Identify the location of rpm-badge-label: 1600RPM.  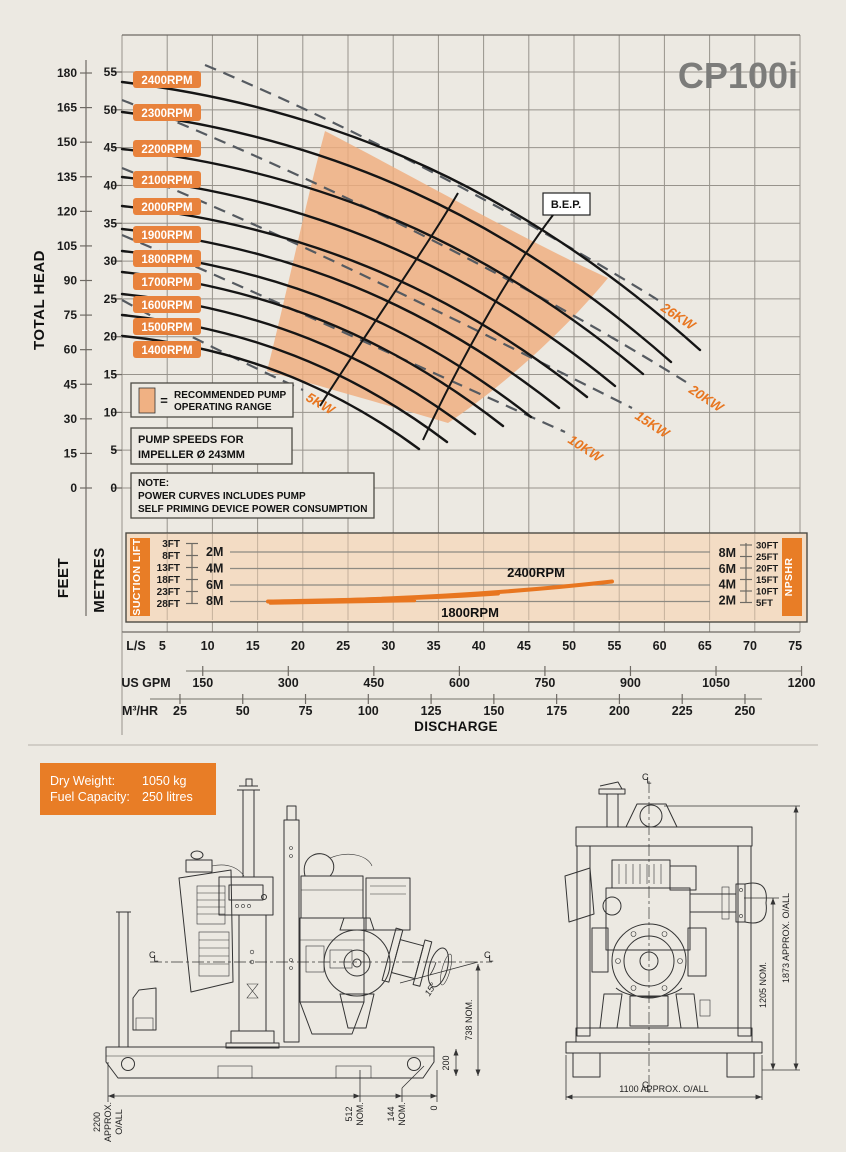
(166, 306).